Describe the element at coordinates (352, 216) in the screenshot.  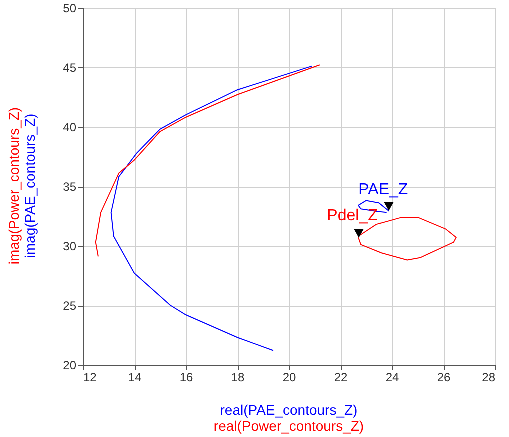
I see `series-label: Pdel_Z` at that location.